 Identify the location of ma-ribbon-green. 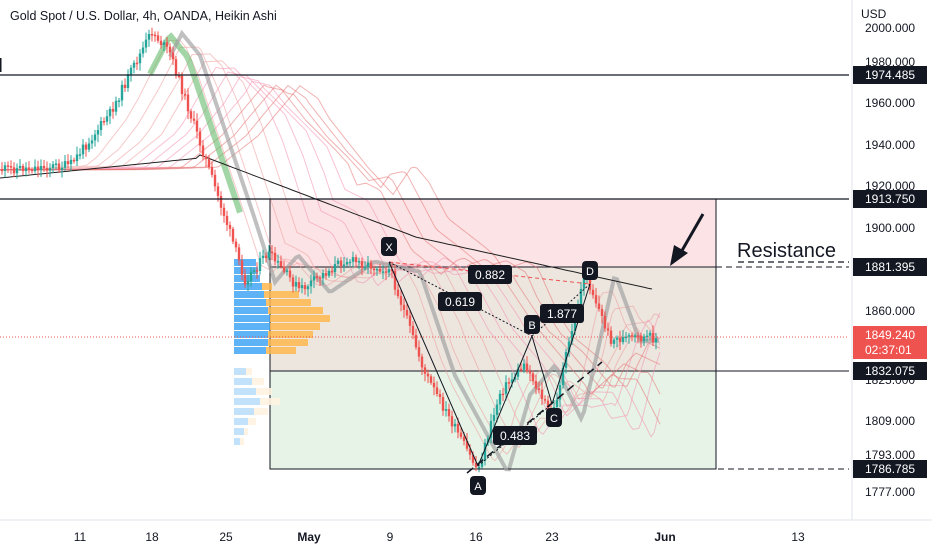
(195, 123).